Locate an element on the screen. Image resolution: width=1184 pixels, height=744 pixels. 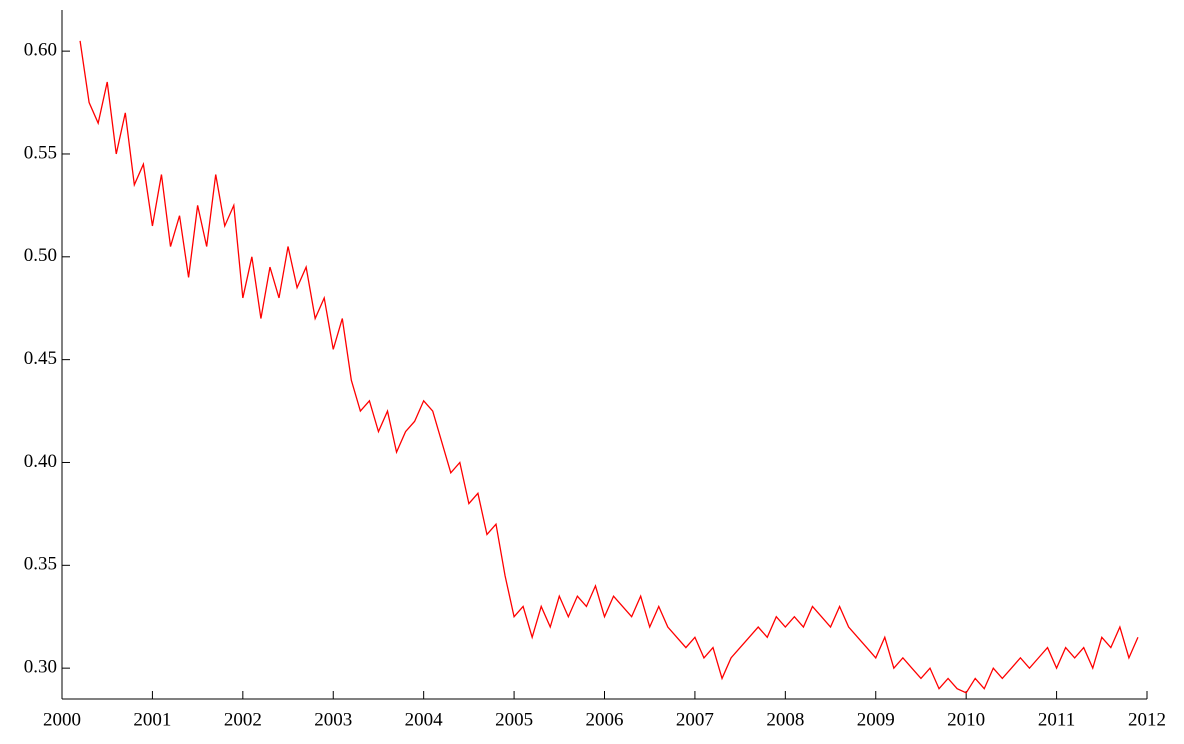
y-tick-label: 0.60 is located at coordinates (40, 49).